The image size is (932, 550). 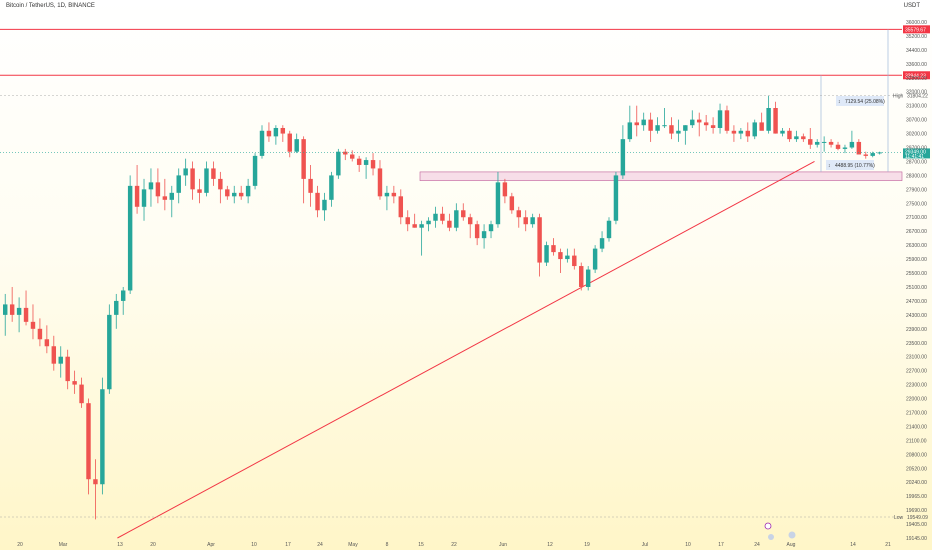 What do you see at coordinates (916, 153) in the screenshot?
I see `last-price-tag` at bounding box center [916, 153].